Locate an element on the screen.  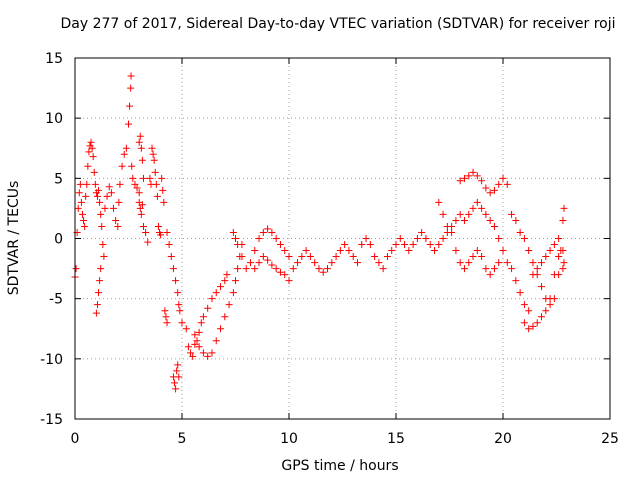
y-tick-label: -5 is located at coordinates (56, 300).